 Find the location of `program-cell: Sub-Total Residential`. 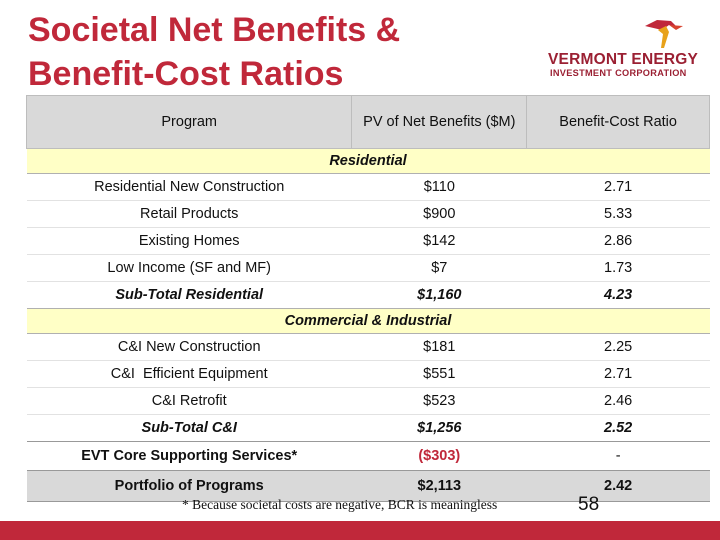

program-cell: Sub-Total Residential is located at coordinates (189, 295).